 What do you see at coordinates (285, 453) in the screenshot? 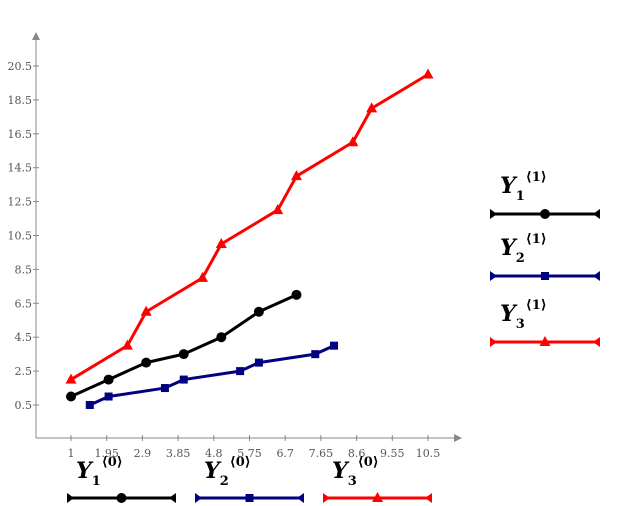
I see `x-tick-label: 6.7` at bounding box center [285, 453].